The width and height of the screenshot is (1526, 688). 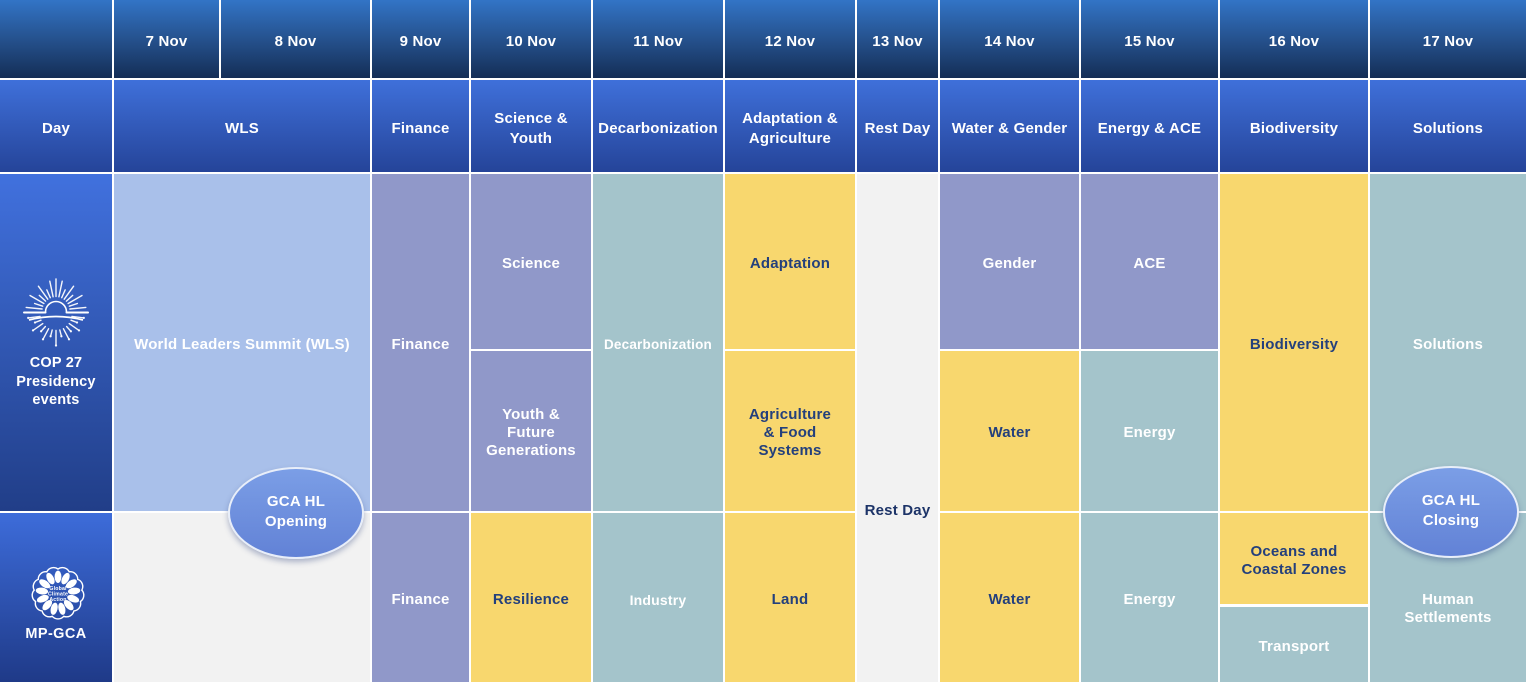 I want to click on svg-text: Action, so click(x=57, y=600).